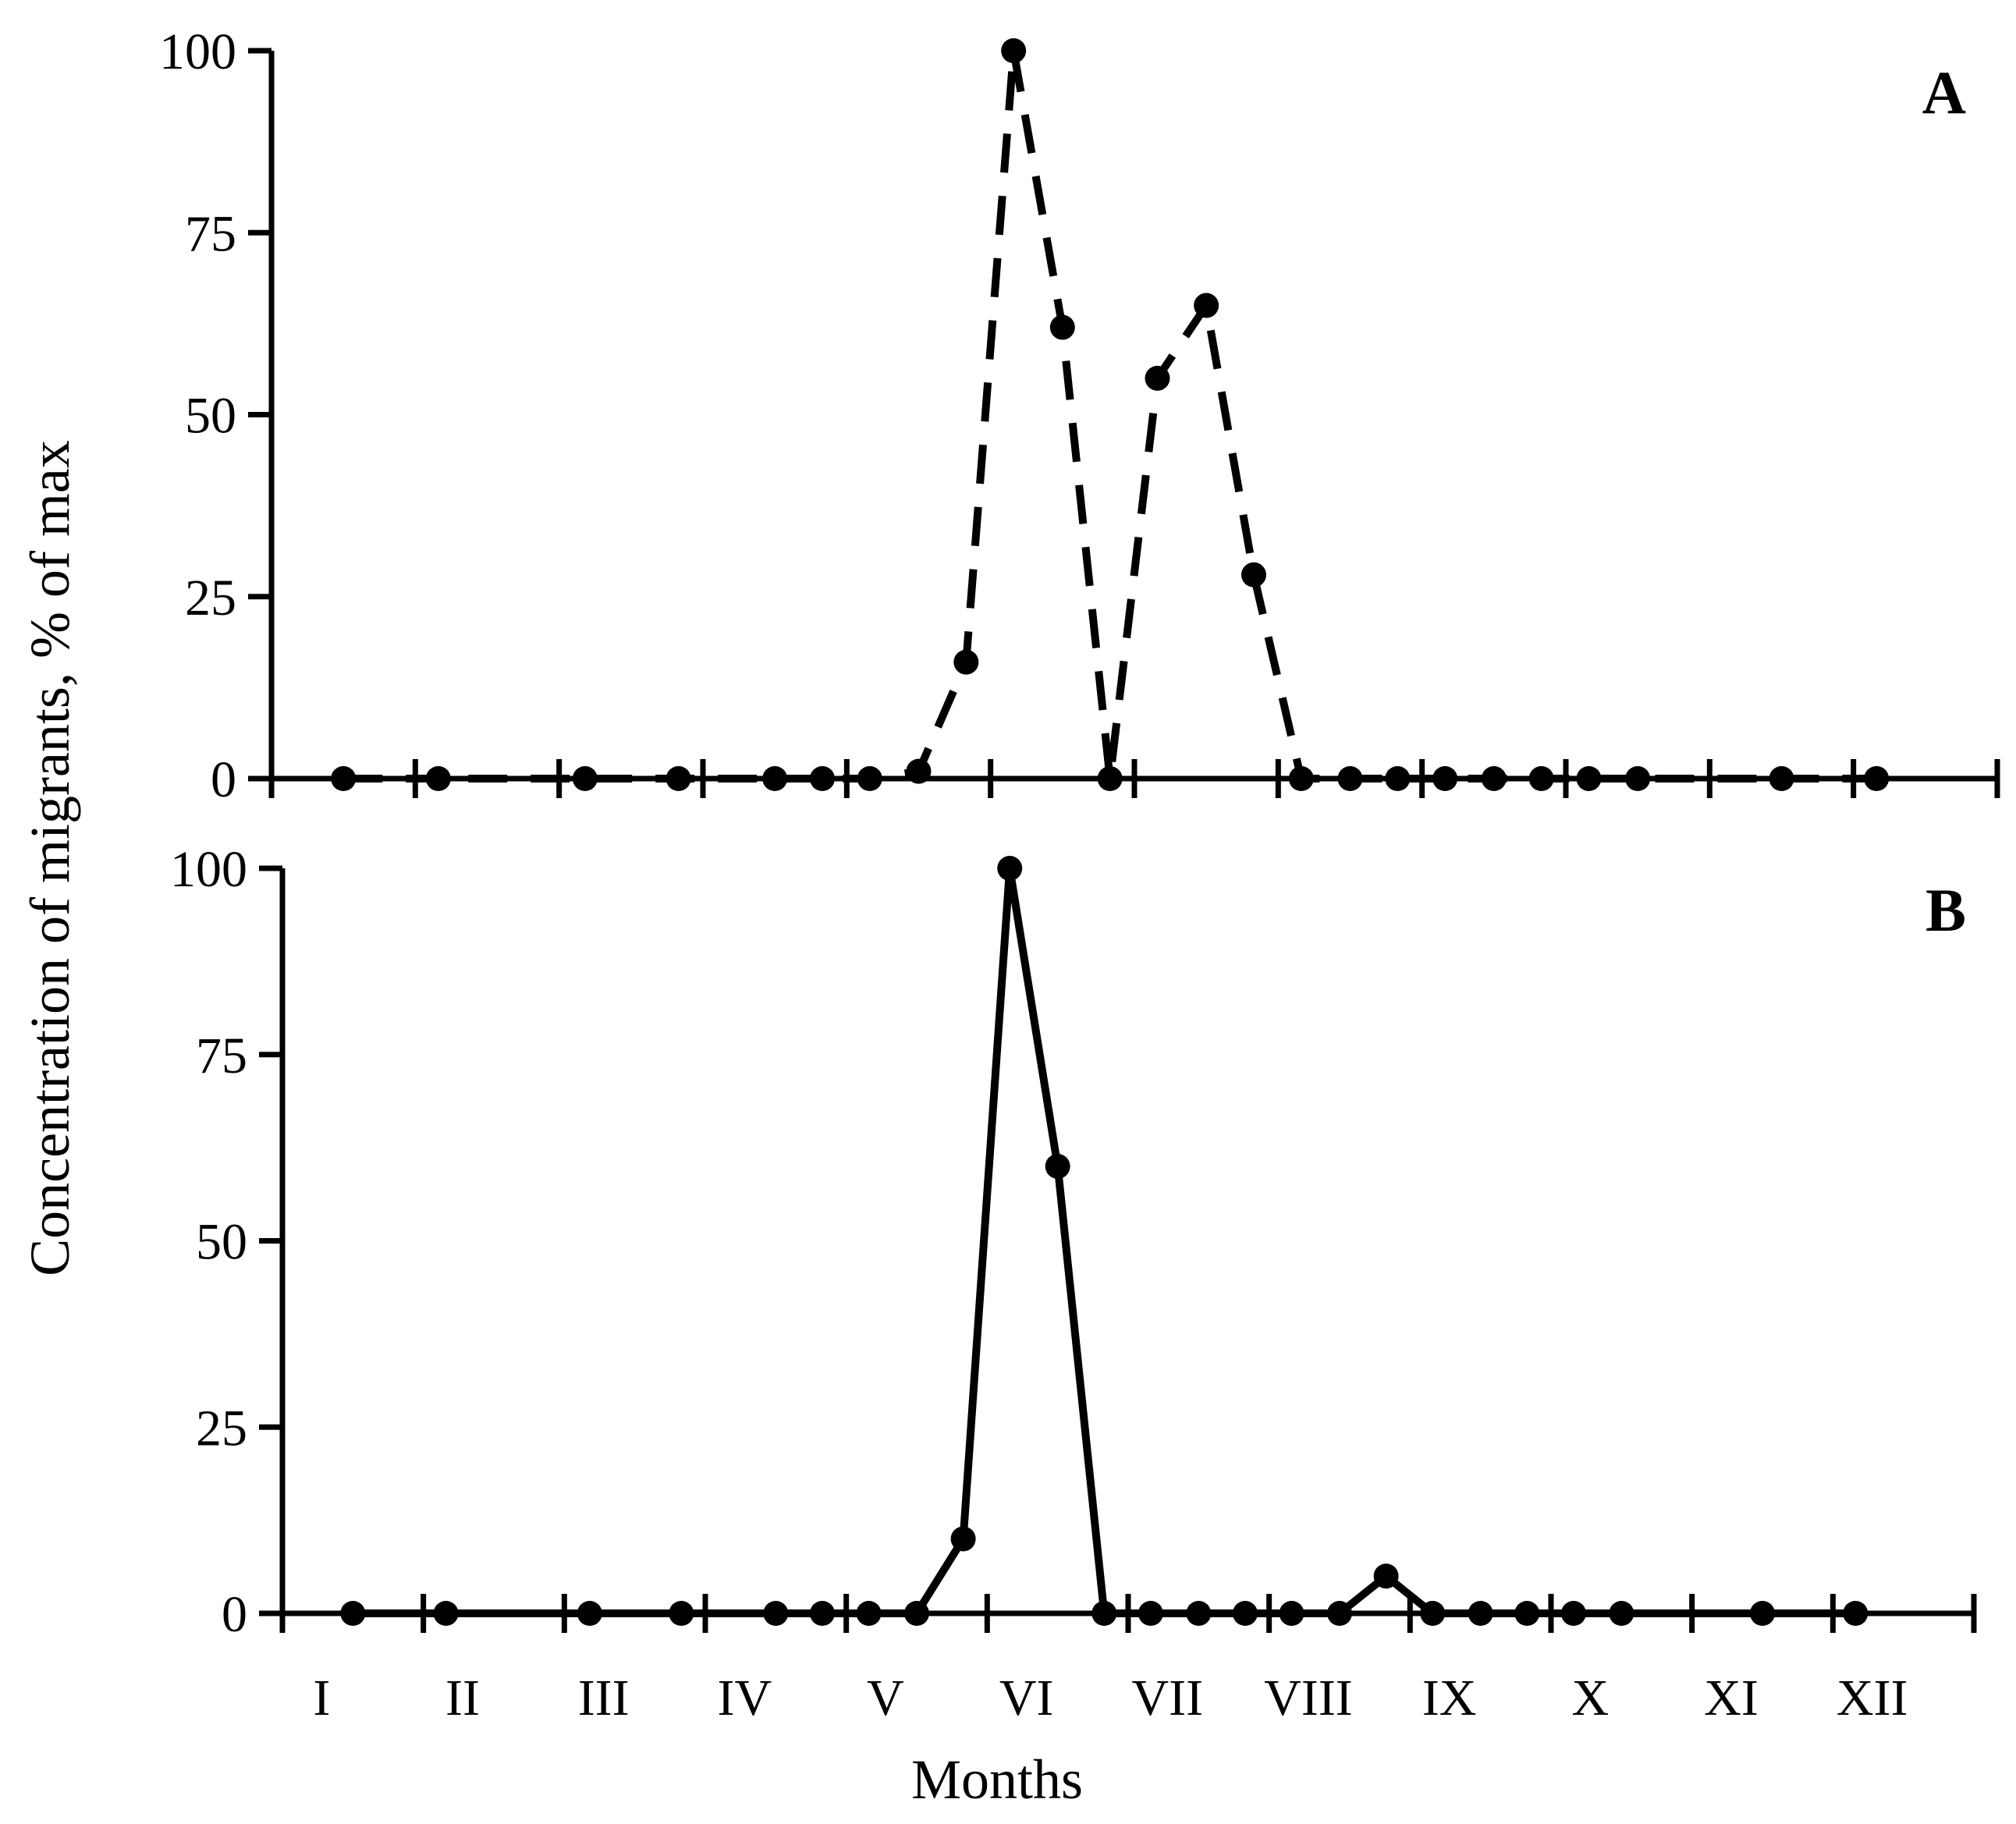 The image size is (2016, 1824). What do you see at coordinates (1168, 1698) in the screenshot?
I see `x-tick-label: VII` at bounding box center [1168, 1698].